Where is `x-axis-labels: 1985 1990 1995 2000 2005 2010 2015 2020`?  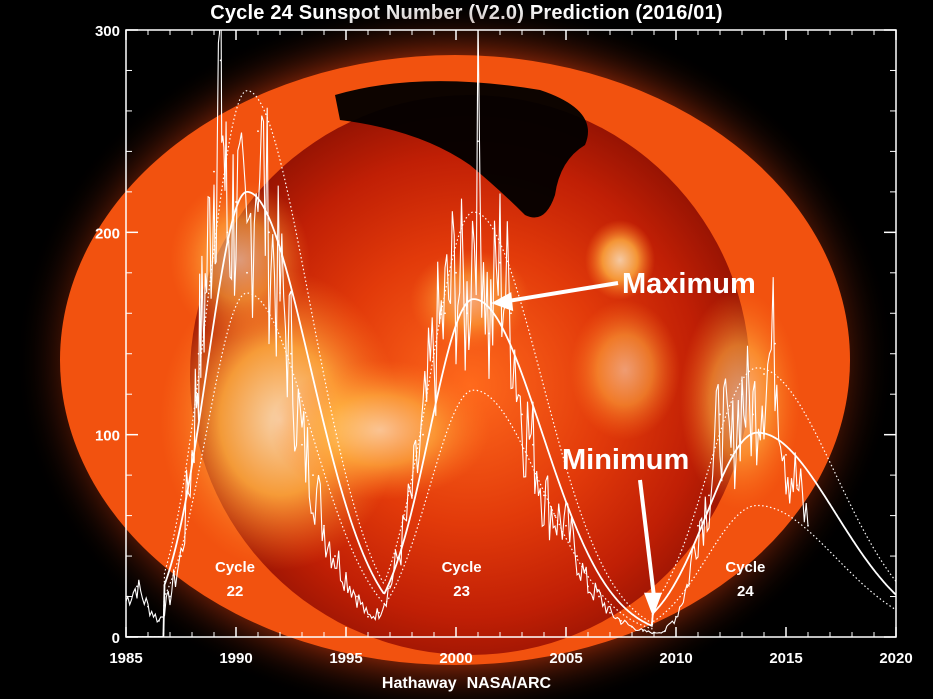 x-axis-labels: 1985 1990 1995 2000 2005 2010 2015 2020 is located at coordinates (510, 658).